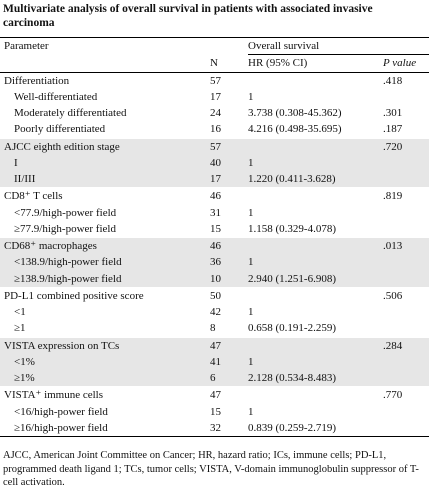 This screenshot has height=498, width=429. What do you see at coordinates (292, 328) in the screenshot?
I see `hr-cell: 0.658 (0.191-2.259)` at bounding box center [292, 328].